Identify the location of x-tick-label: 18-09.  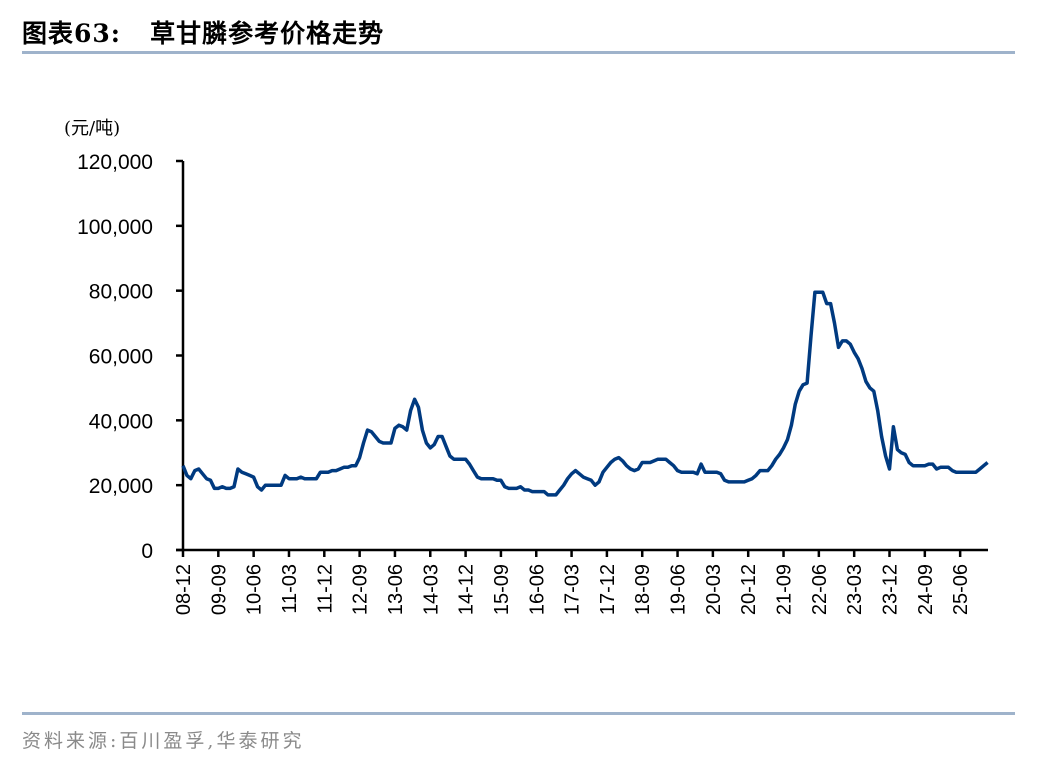
(643, 589).